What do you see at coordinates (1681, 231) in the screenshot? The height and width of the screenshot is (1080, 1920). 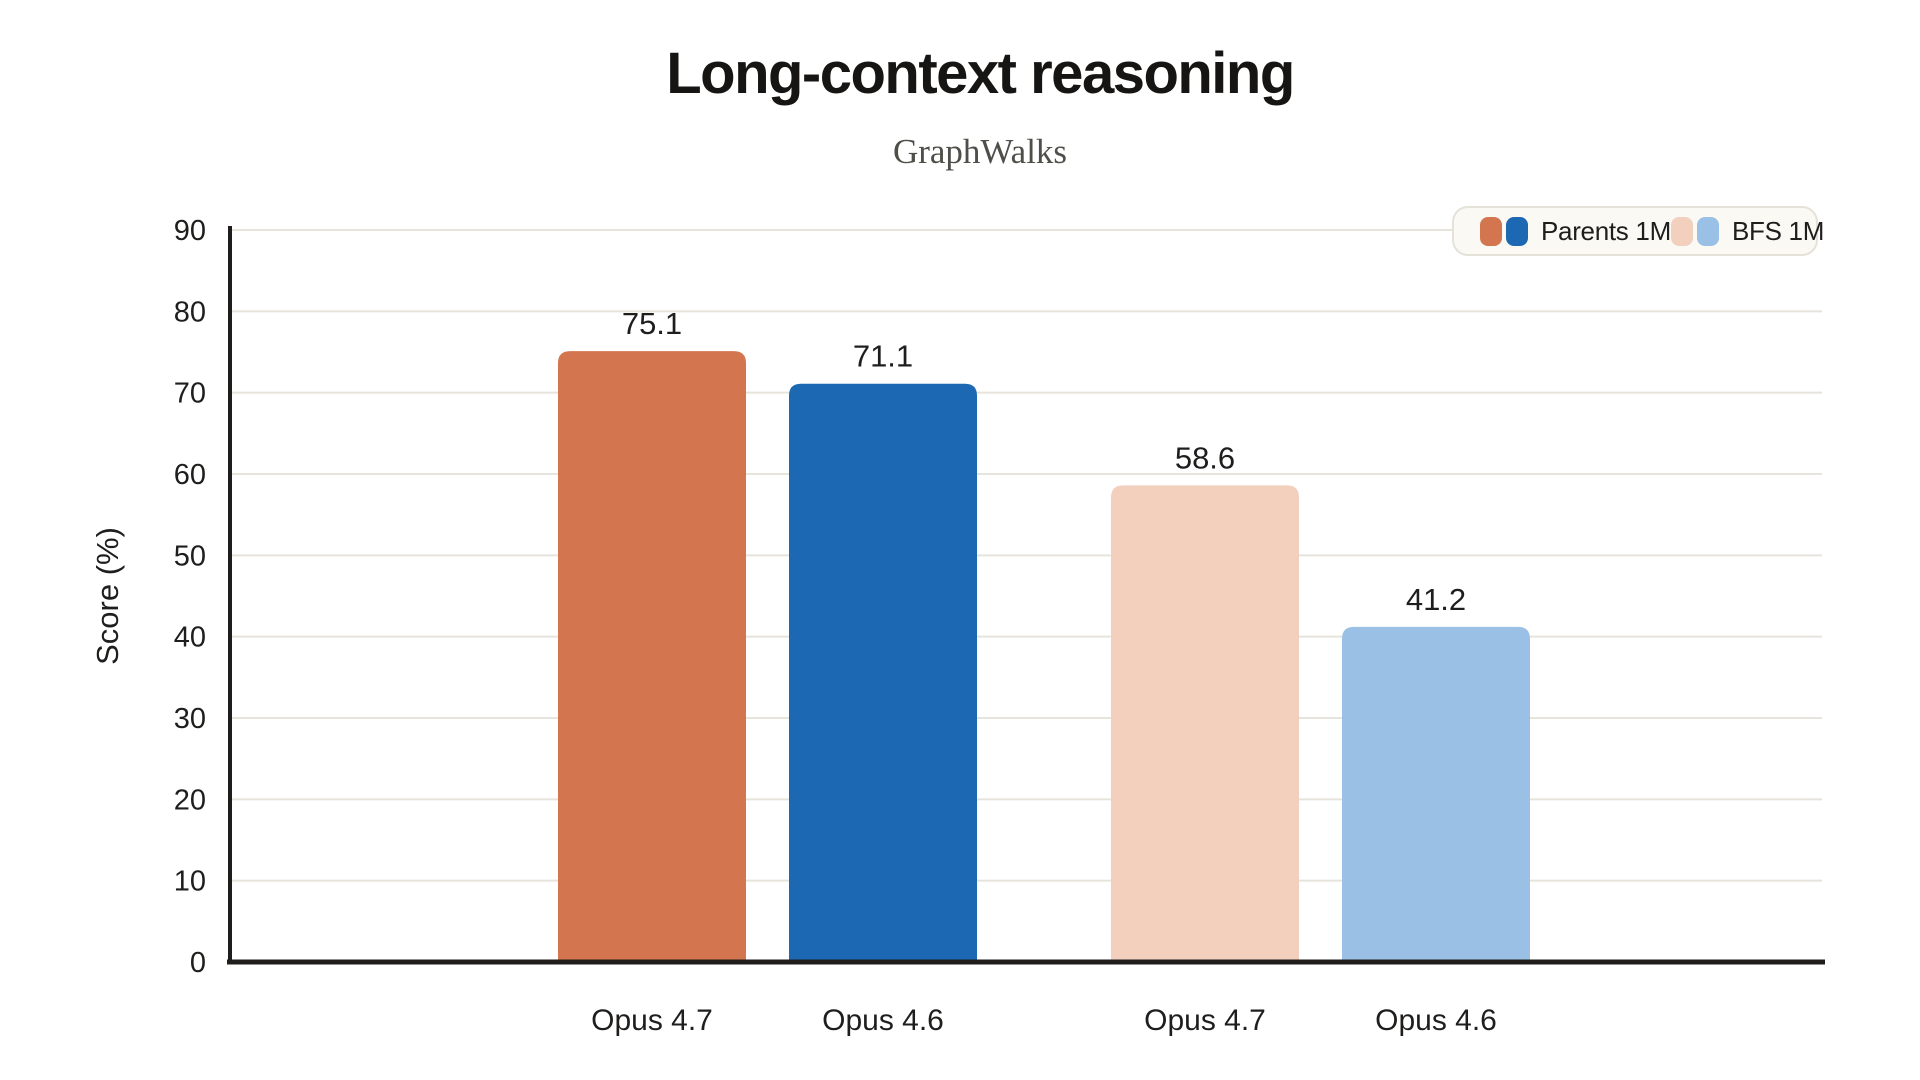 I see `legend-swatch-bfs-peach` at bounding box center [1681, 231].